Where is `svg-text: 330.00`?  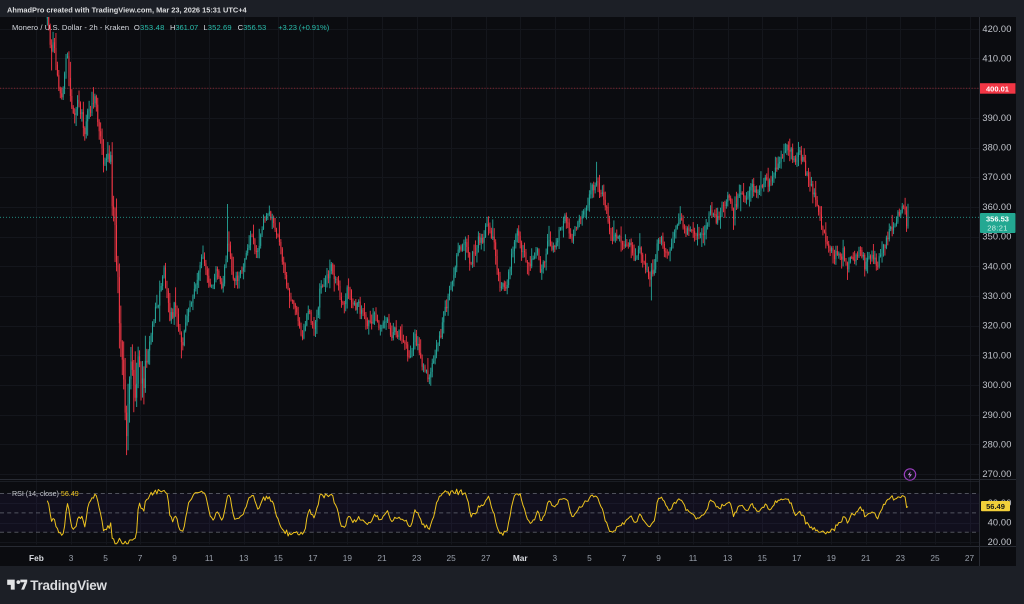 svg-text: 330.00 is located at coordinates (996, 296).